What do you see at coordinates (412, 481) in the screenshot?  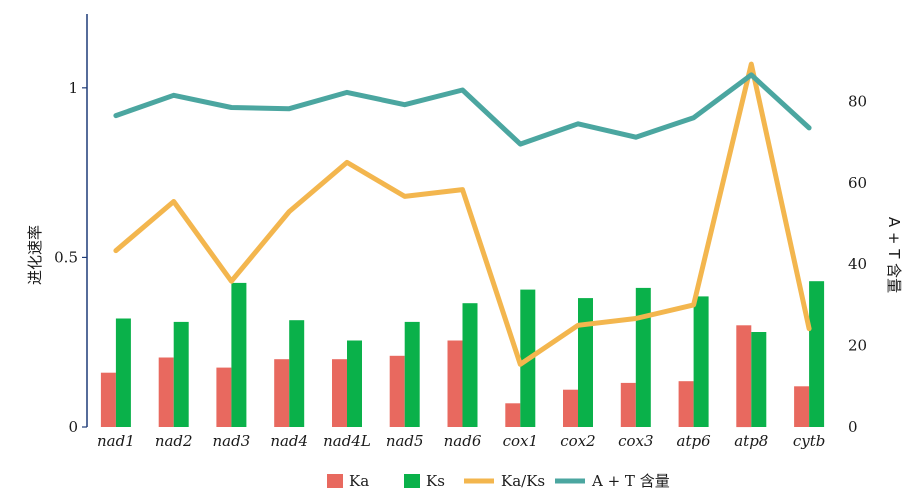 I see `legend-swatch-ks` at bounding box center [412, 481].